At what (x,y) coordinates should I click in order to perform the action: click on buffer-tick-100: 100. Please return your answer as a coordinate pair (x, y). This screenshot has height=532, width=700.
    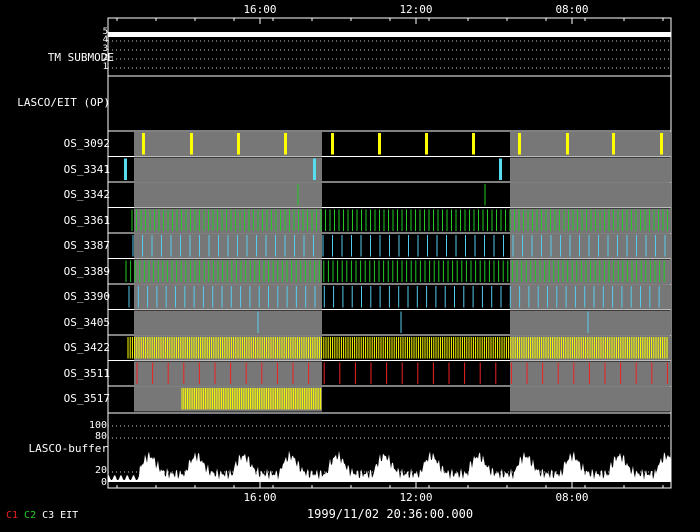
    Looking at the image, I should click on (97, 425).